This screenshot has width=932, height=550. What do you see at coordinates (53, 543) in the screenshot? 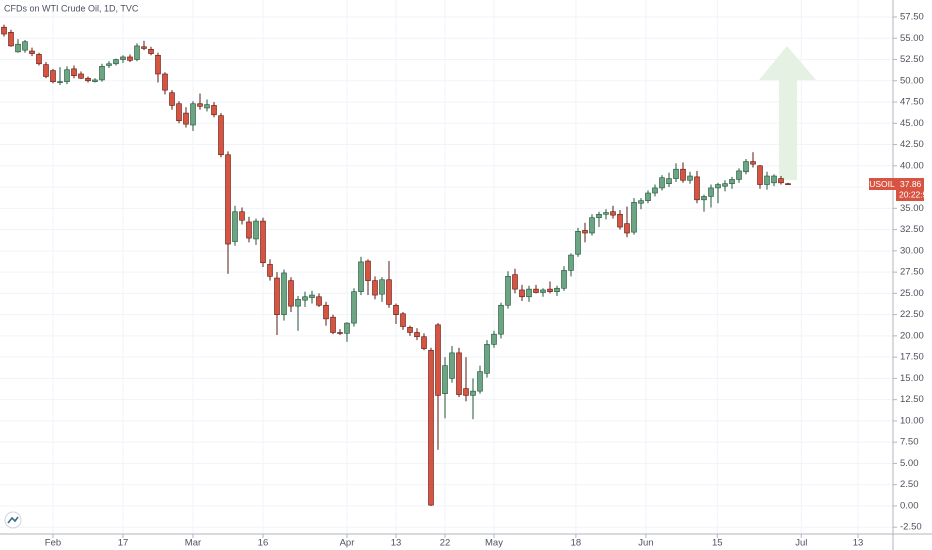
I see `x-tick-label: Feb` at bounding box center [53, 543].